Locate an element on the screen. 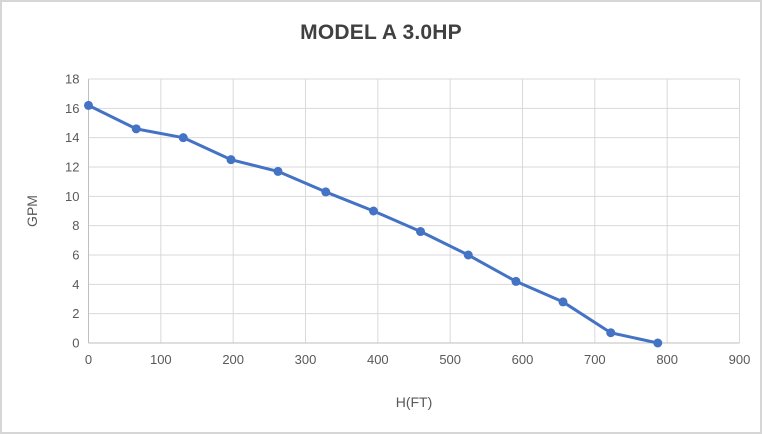 The height and width of the screenshot is (434, 762). y-tick-label: 6 is located at coordinates (75, 255).